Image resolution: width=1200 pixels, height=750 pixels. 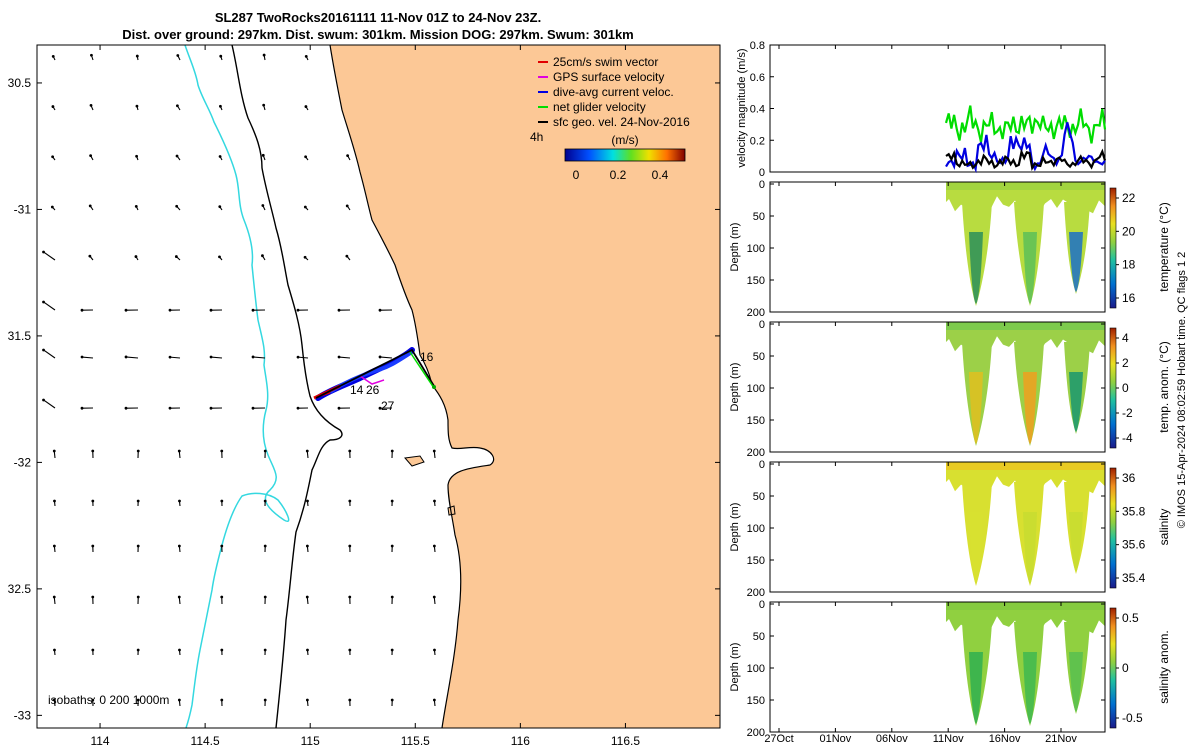 I want to click on colorbar-prefix: 4h, so click(x=536, y=137).